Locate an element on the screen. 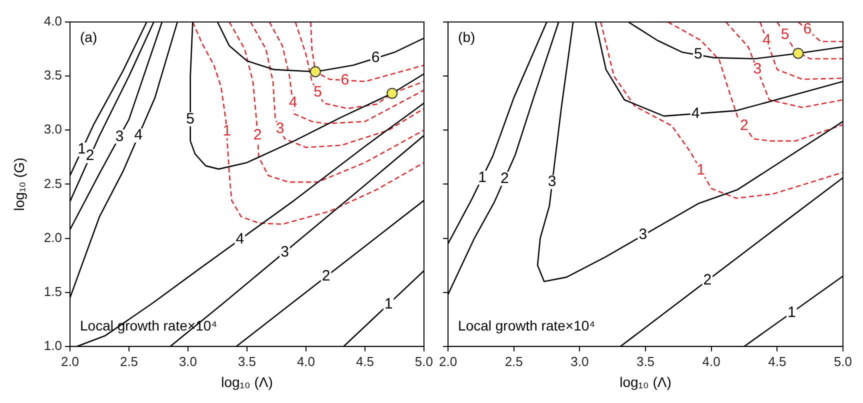  y-axis-title: log₁₀ (G) is located at coordinates (18, 184).